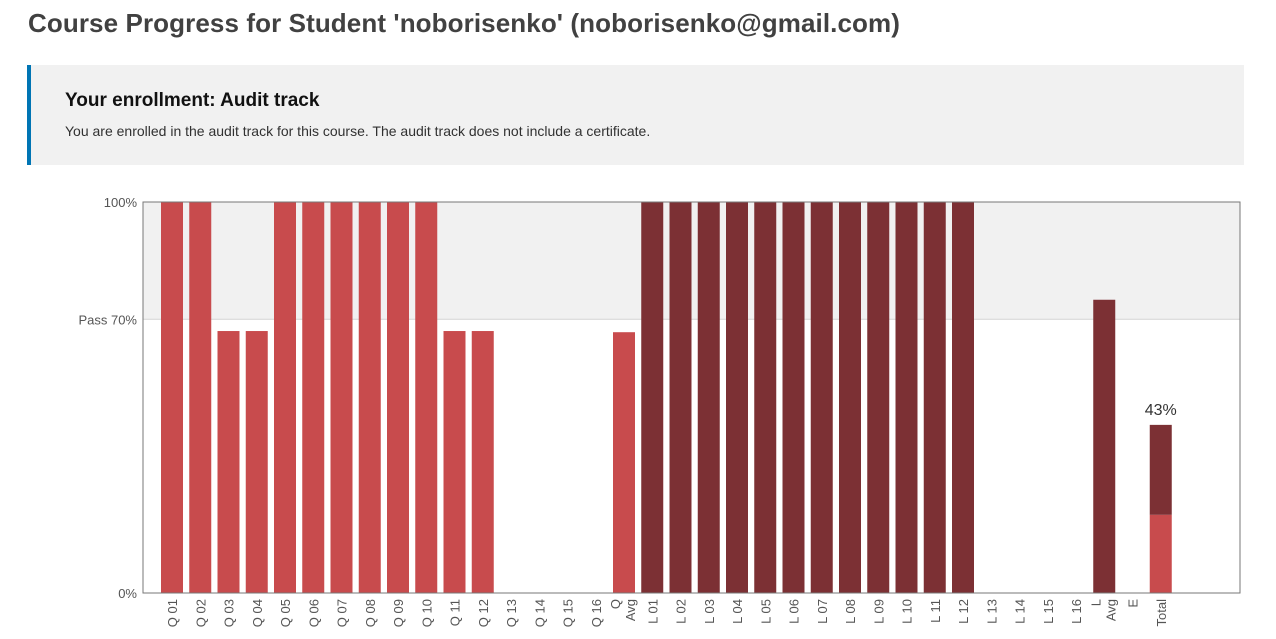 This screenshot has width=1276, height=639. Describe the element at coordinates (907, 611) in the screenshot. I see `x-tick-label: L 10` at that location.